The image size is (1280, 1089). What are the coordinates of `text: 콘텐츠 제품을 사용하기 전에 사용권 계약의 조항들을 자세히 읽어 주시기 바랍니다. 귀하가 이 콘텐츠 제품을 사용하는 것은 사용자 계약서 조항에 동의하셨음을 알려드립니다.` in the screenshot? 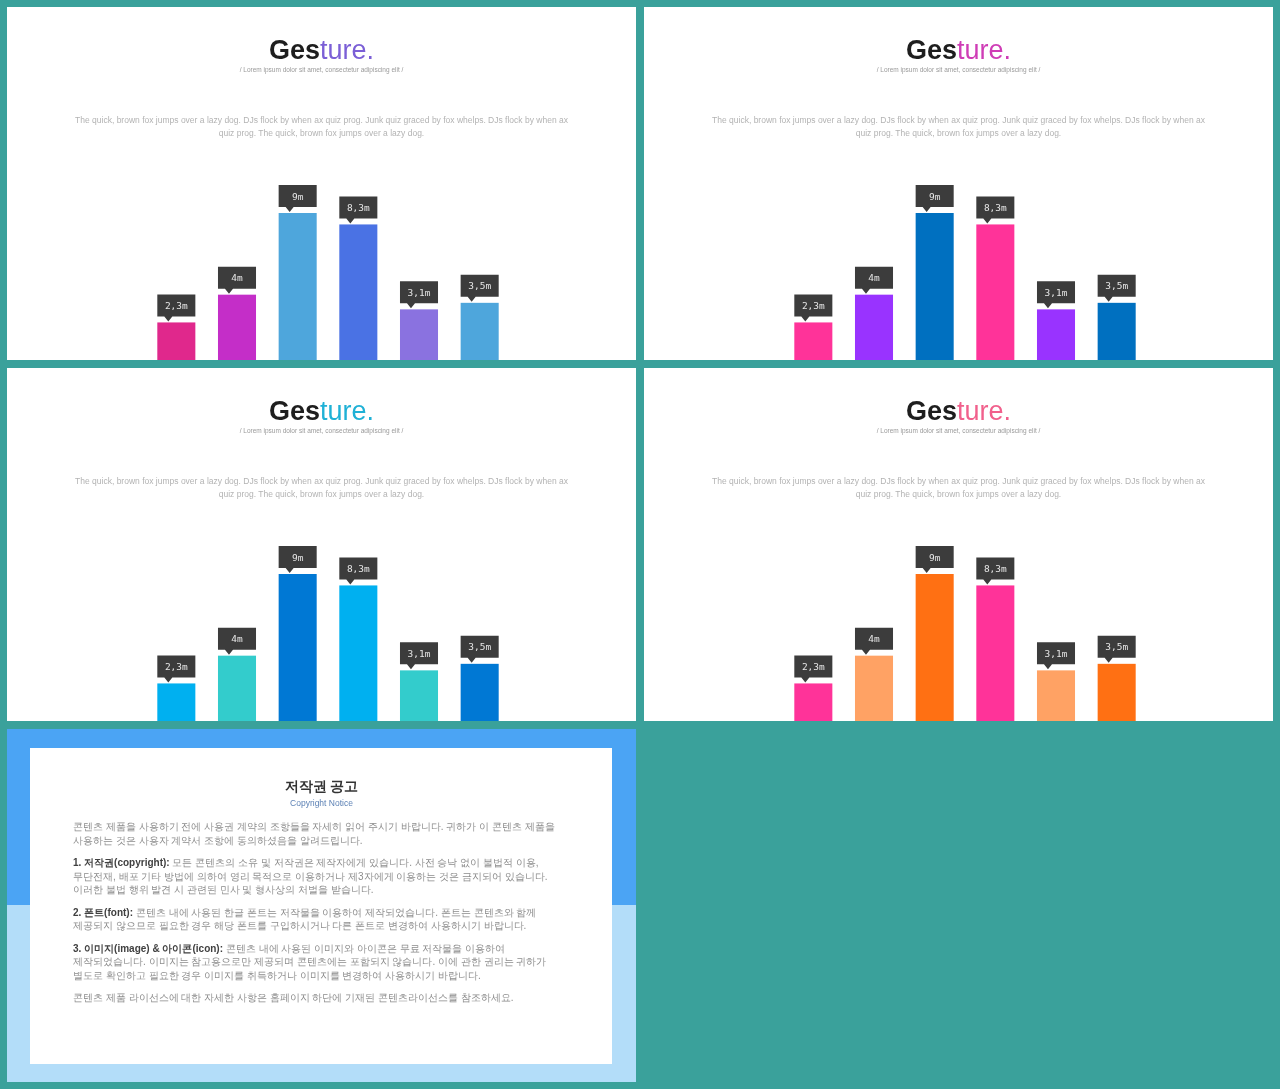 It's located at (314, 833).